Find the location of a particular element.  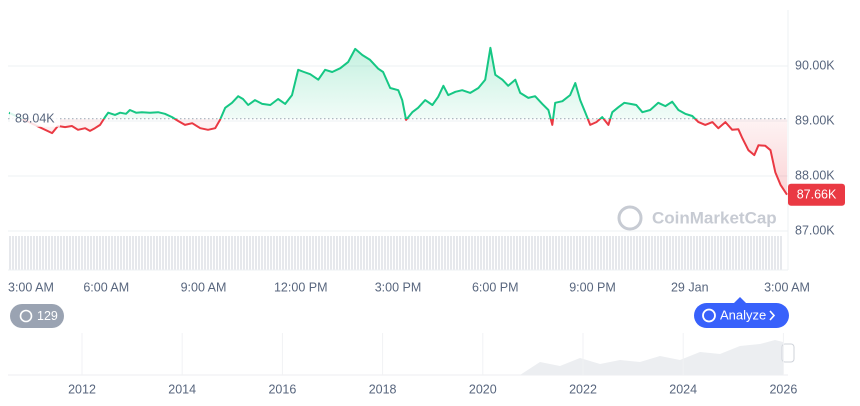

volume-bars is located at coordinates (395, 253).